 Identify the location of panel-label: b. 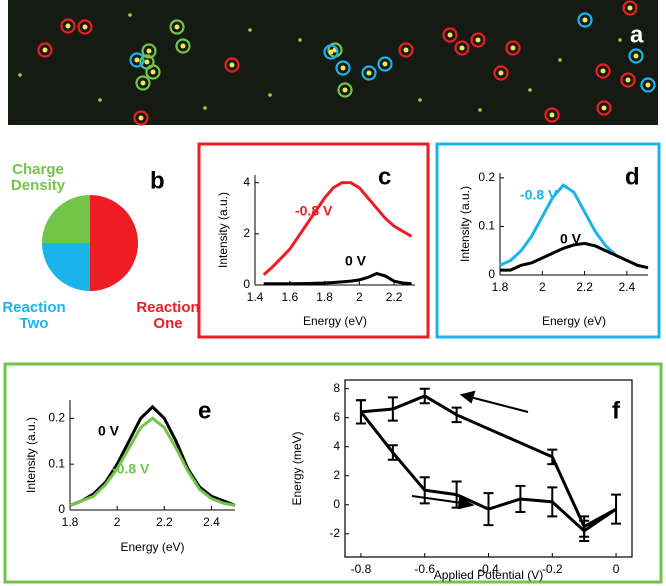
(157, 180).